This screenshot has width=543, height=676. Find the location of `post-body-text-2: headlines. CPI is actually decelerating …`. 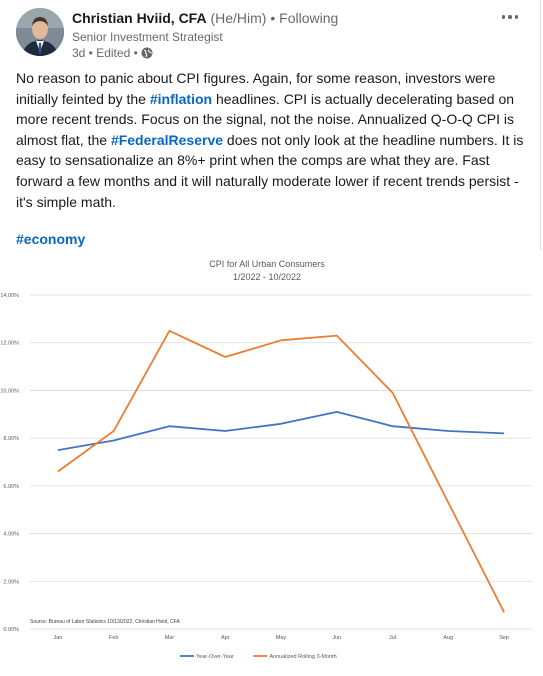

post-body-text-2: headlines. CPI is actually decelerating … is located at coordinates (265, 119).